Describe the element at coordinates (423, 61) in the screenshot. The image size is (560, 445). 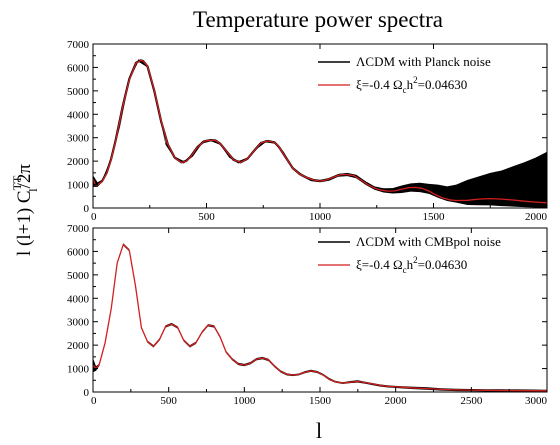
I see `legend-label: ΛCDM with Planck noise` at that location.